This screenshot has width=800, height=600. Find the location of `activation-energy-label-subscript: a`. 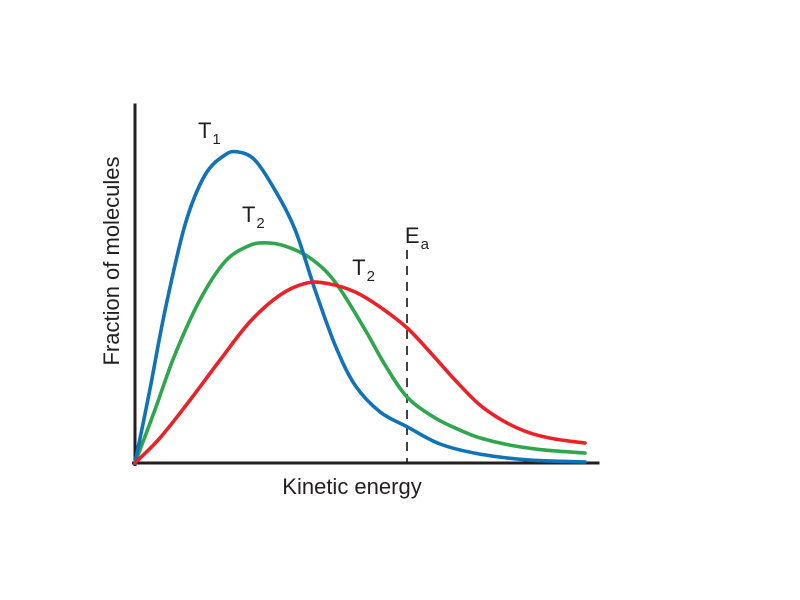

activation-energy-label-subscript: a is located at coordinates (425, 244).